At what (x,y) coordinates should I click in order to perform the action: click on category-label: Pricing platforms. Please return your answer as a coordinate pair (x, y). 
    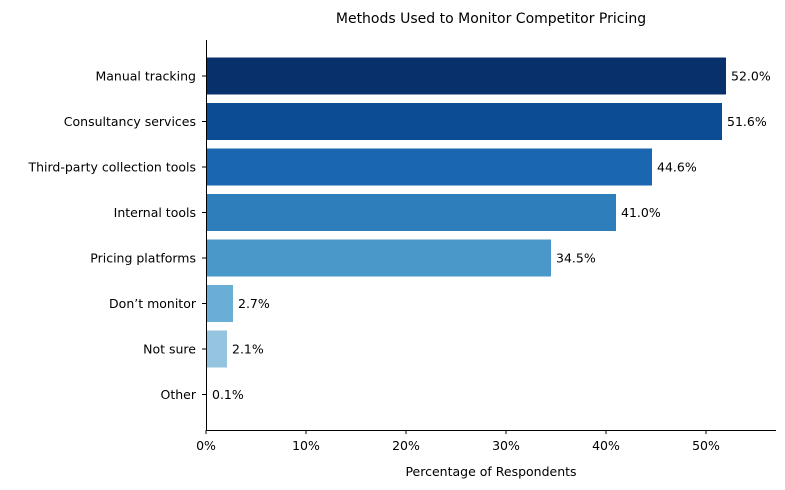
    Looking at the image, I should click on (143, 258).